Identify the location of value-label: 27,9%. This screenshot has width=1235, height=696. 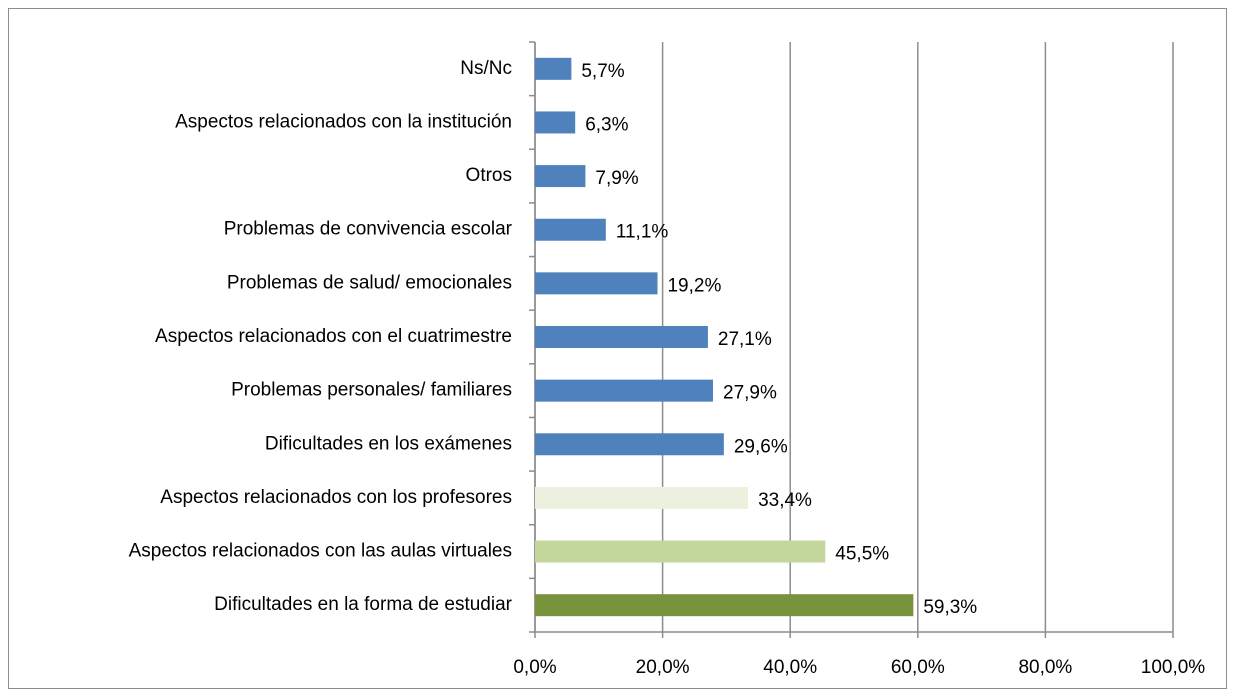
(750, 393).